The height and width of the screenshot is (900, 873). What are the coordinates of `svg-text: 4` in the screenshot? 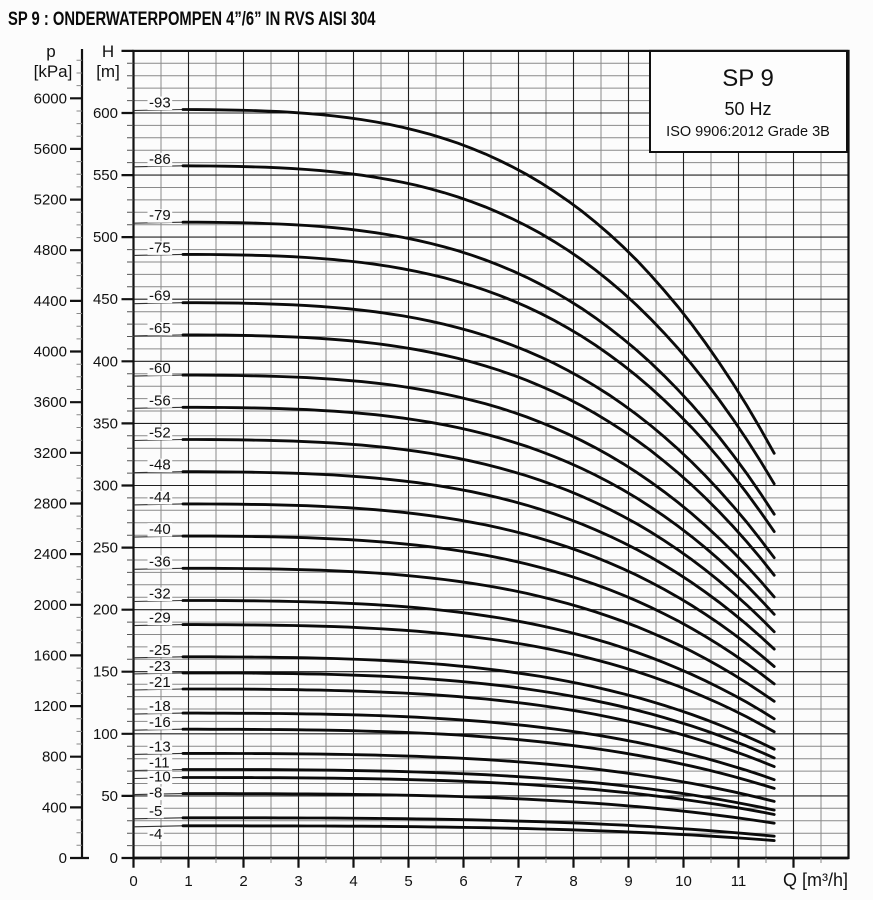 It's located at (353, 881).